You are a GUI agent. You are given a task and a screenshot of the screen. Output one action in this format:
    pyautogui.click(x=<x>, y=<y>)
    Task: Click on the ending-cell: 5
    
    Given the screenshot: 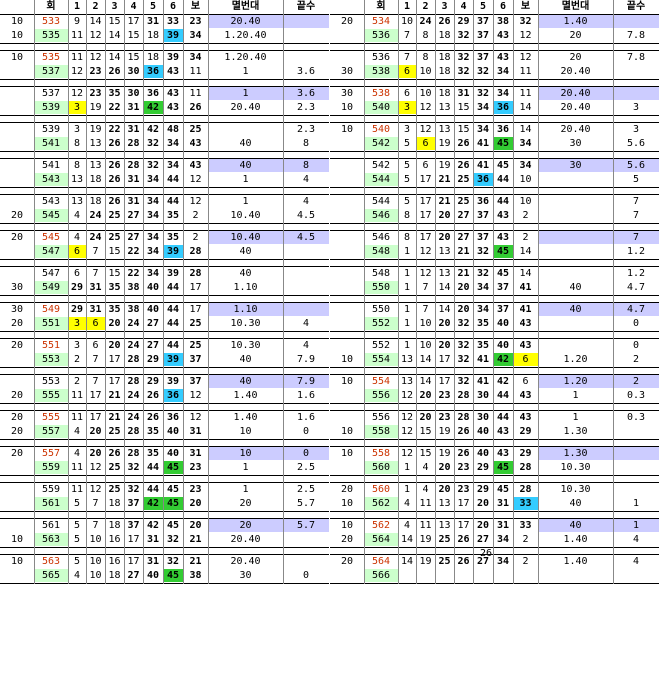 What is the action you would take?
    pyautogui.click(x=636, y=179)
    